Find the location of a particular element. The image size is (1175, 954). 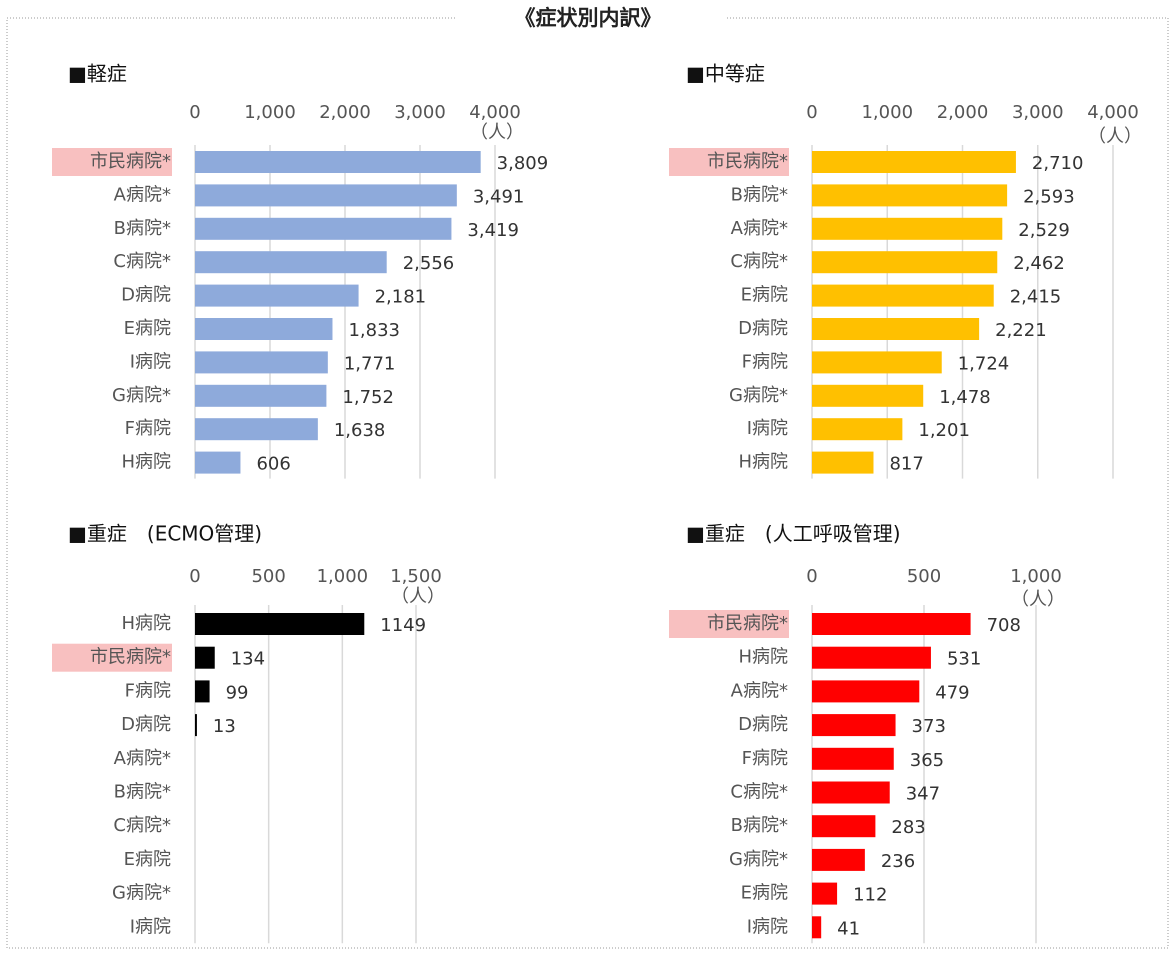

value-label: 479 is located at coordinates (952, 692).